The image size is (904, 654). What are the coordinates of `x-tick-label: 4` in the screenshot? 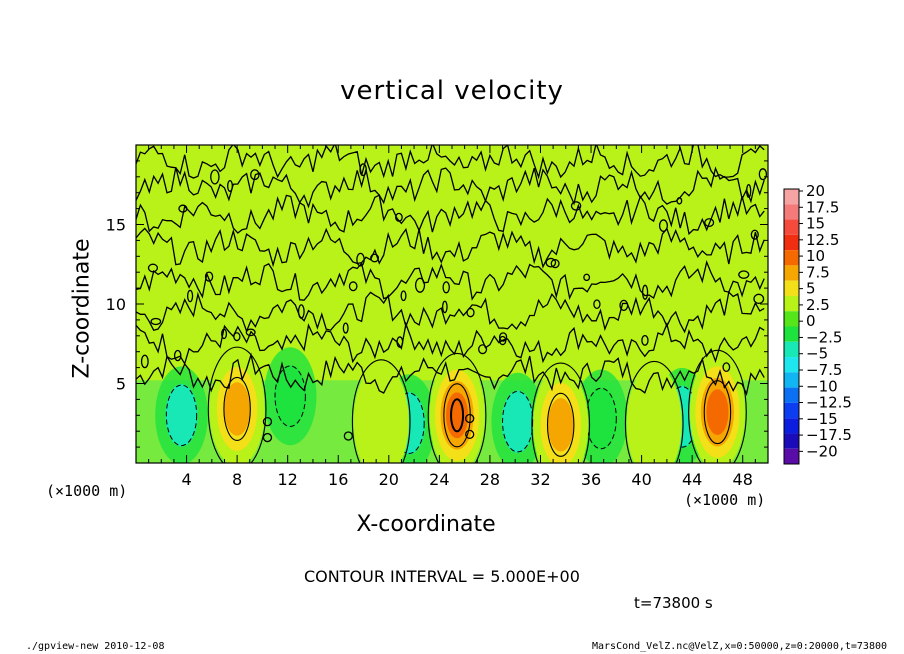 It's located at (186, 479).